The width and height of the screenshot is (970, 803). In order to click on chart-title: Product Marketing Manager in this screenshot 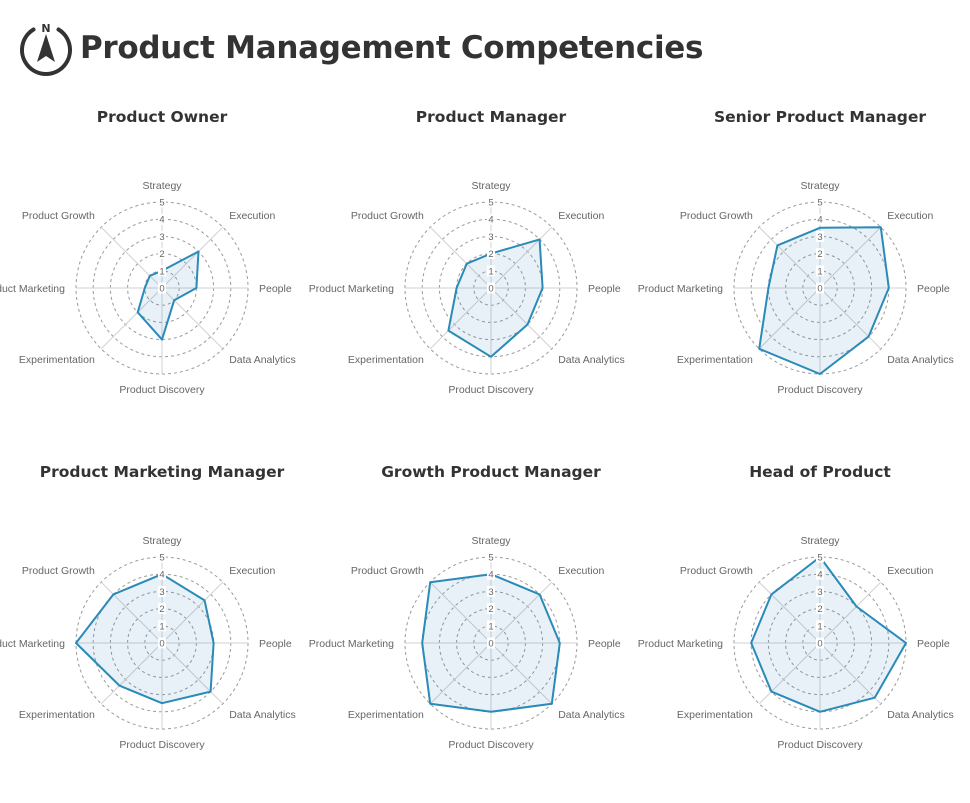, I will do `click(162, 472)`.